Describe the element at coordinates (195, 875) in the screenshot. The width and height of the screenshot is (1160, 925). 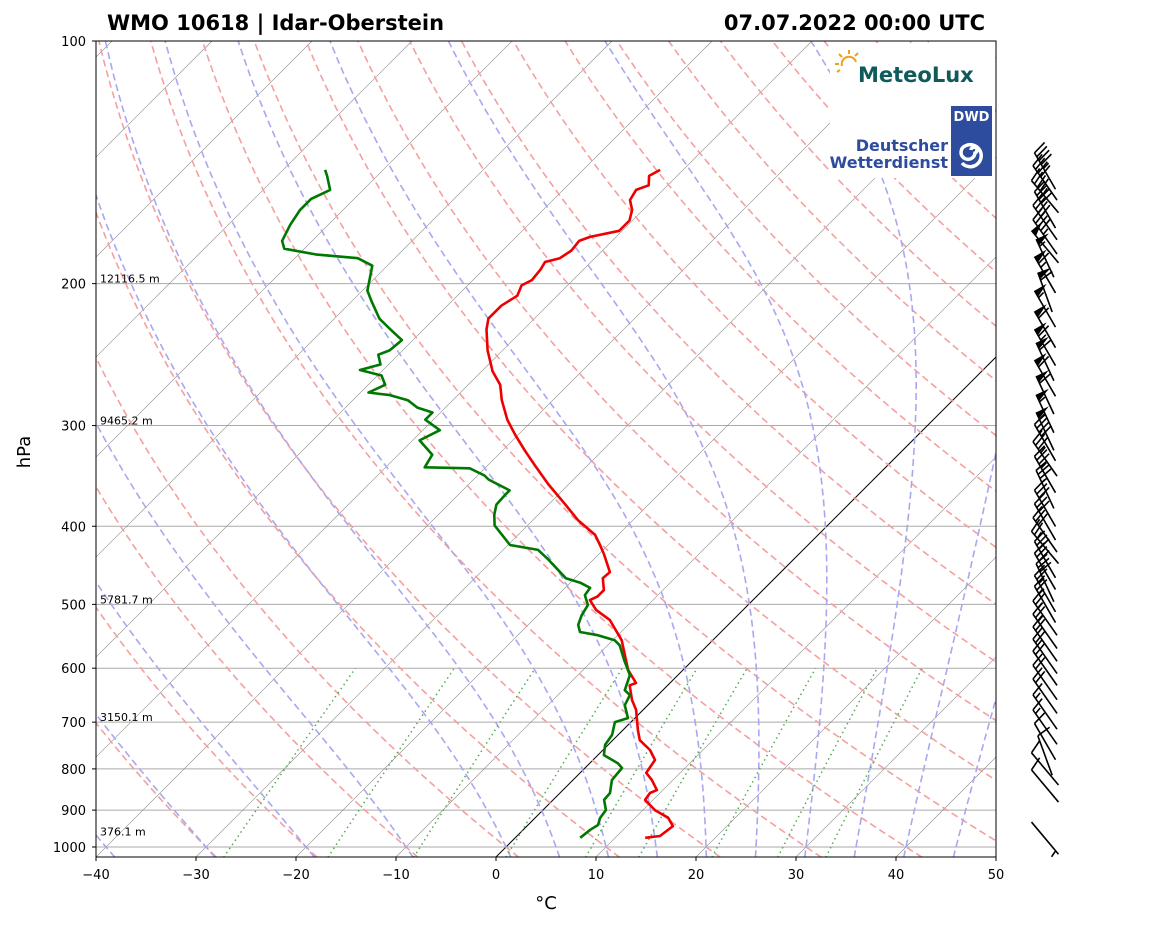
I see `x-tick-label: −30` at that location.